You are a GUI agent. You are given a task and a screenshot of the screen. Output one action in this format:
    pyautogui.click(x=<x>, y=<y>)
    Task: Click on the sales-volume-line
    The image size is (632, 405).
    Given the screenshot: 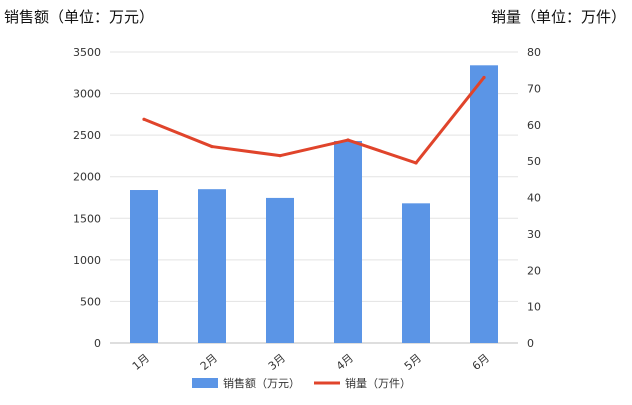 What is the action you would take?
    pyautogui.click(x=314, y=120)
    